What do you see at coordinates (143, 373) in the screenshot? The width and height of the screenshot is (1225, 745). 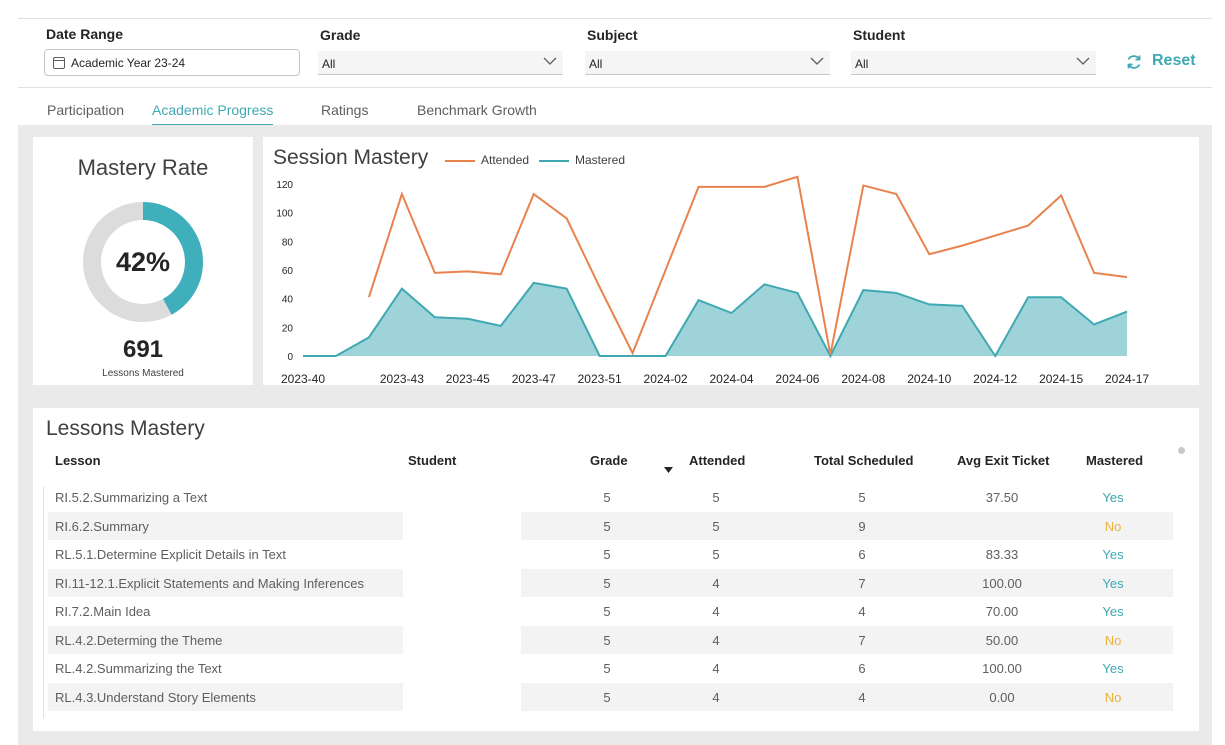 I see `lessons-mastered-caption: Lessons Mastered` at bounding box center [143, 373].